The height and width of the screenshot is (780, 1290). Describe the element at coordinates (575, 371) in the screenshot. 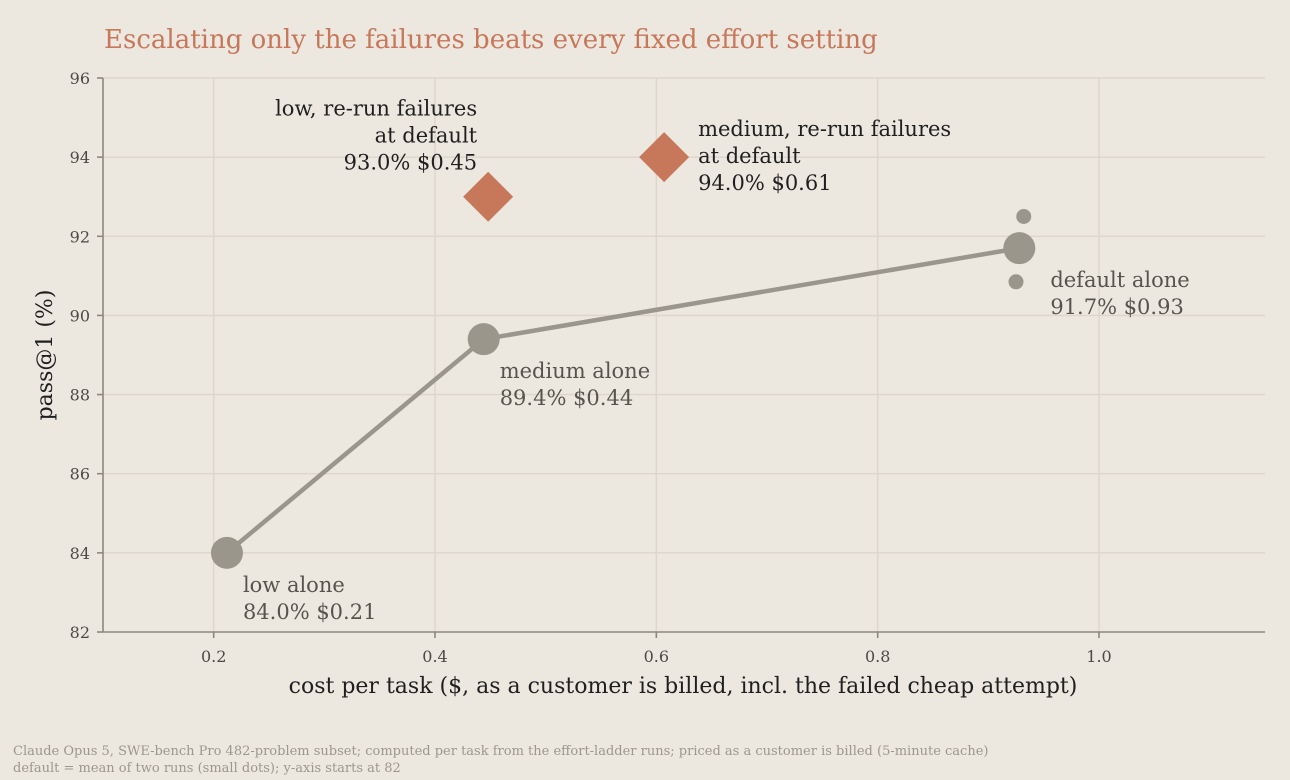

I see `point-label: medium alone` at that location.